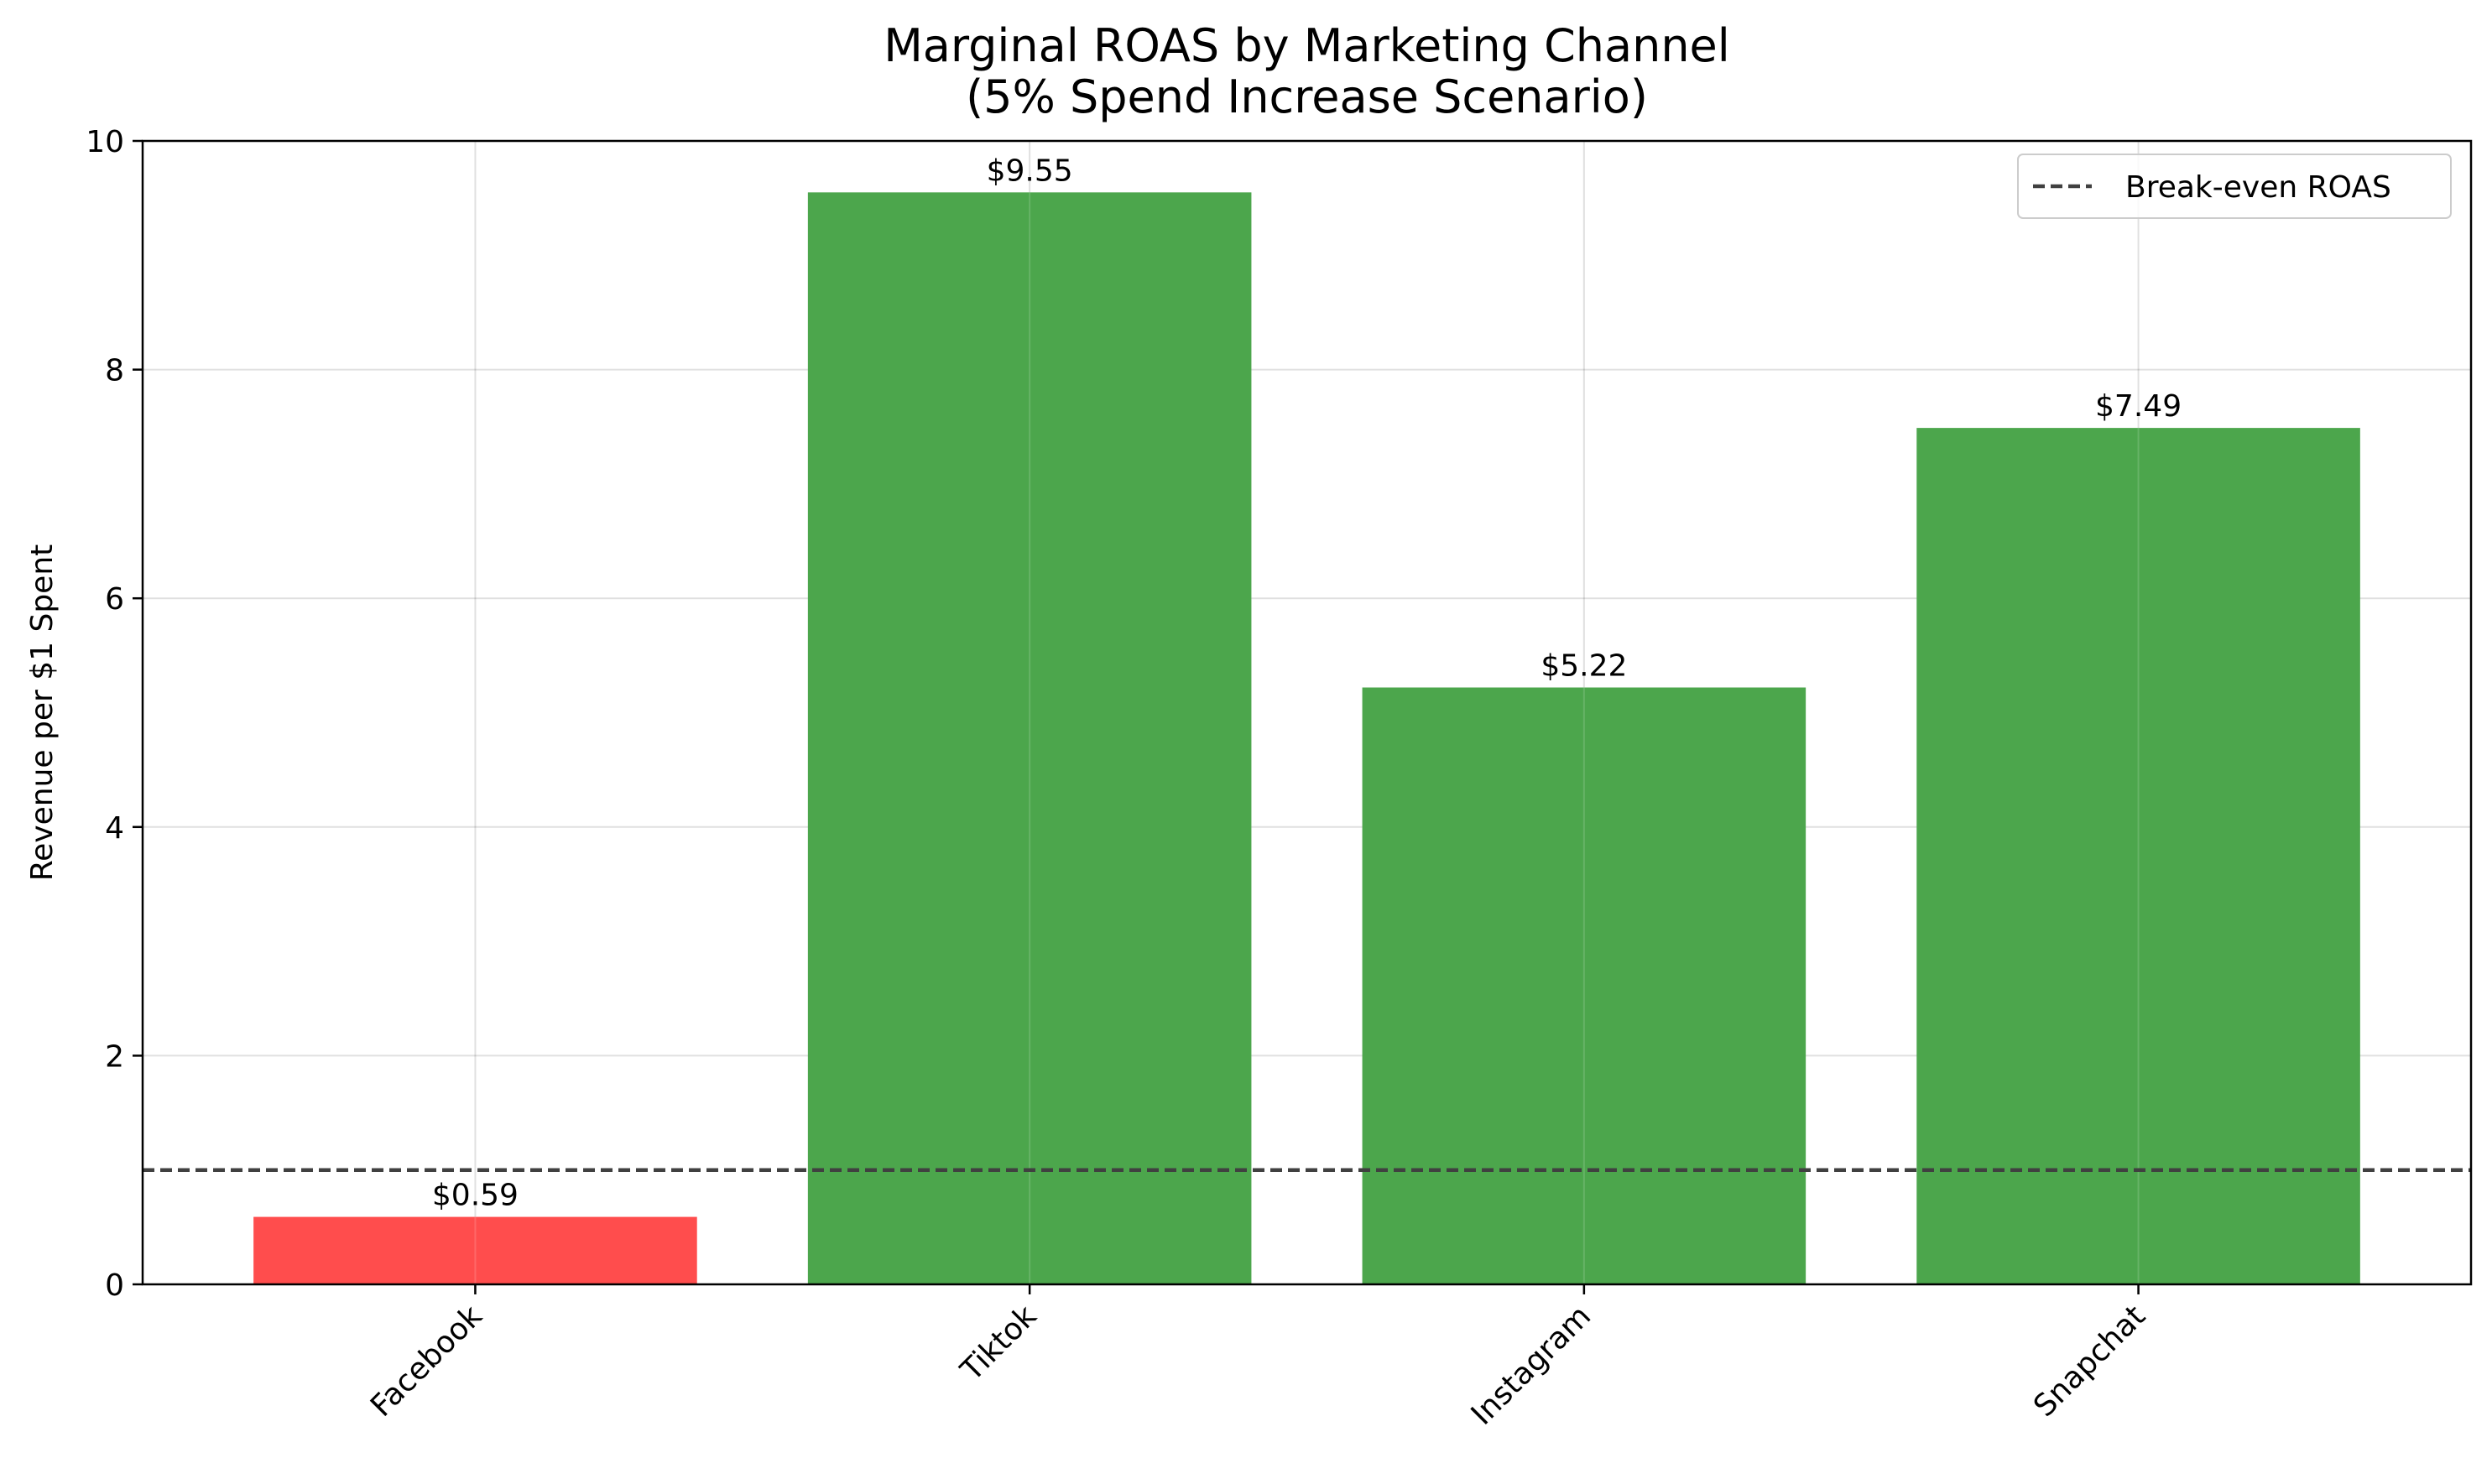 This screenshot has height=1484, width=2492. What do you see at coordinates (1307, 45) in the screenshot?
I see `chart-title: Marginal ROAS by Marketing Channel` at bounding box center [1307, 45].